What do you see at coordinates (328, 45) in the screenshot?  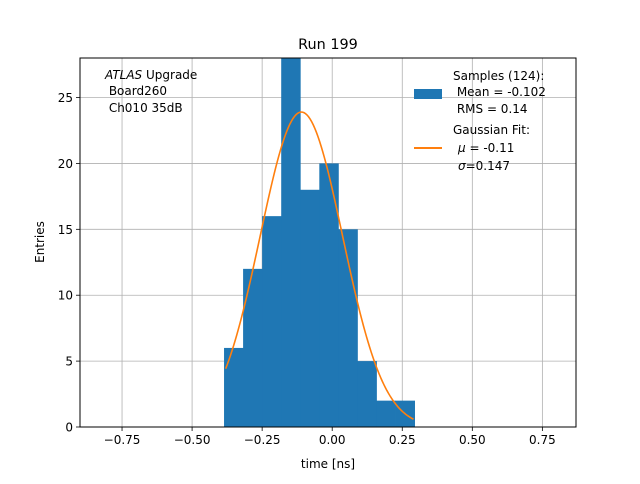 I see `chart-title: Run 199` at bounding box center [328, 45].